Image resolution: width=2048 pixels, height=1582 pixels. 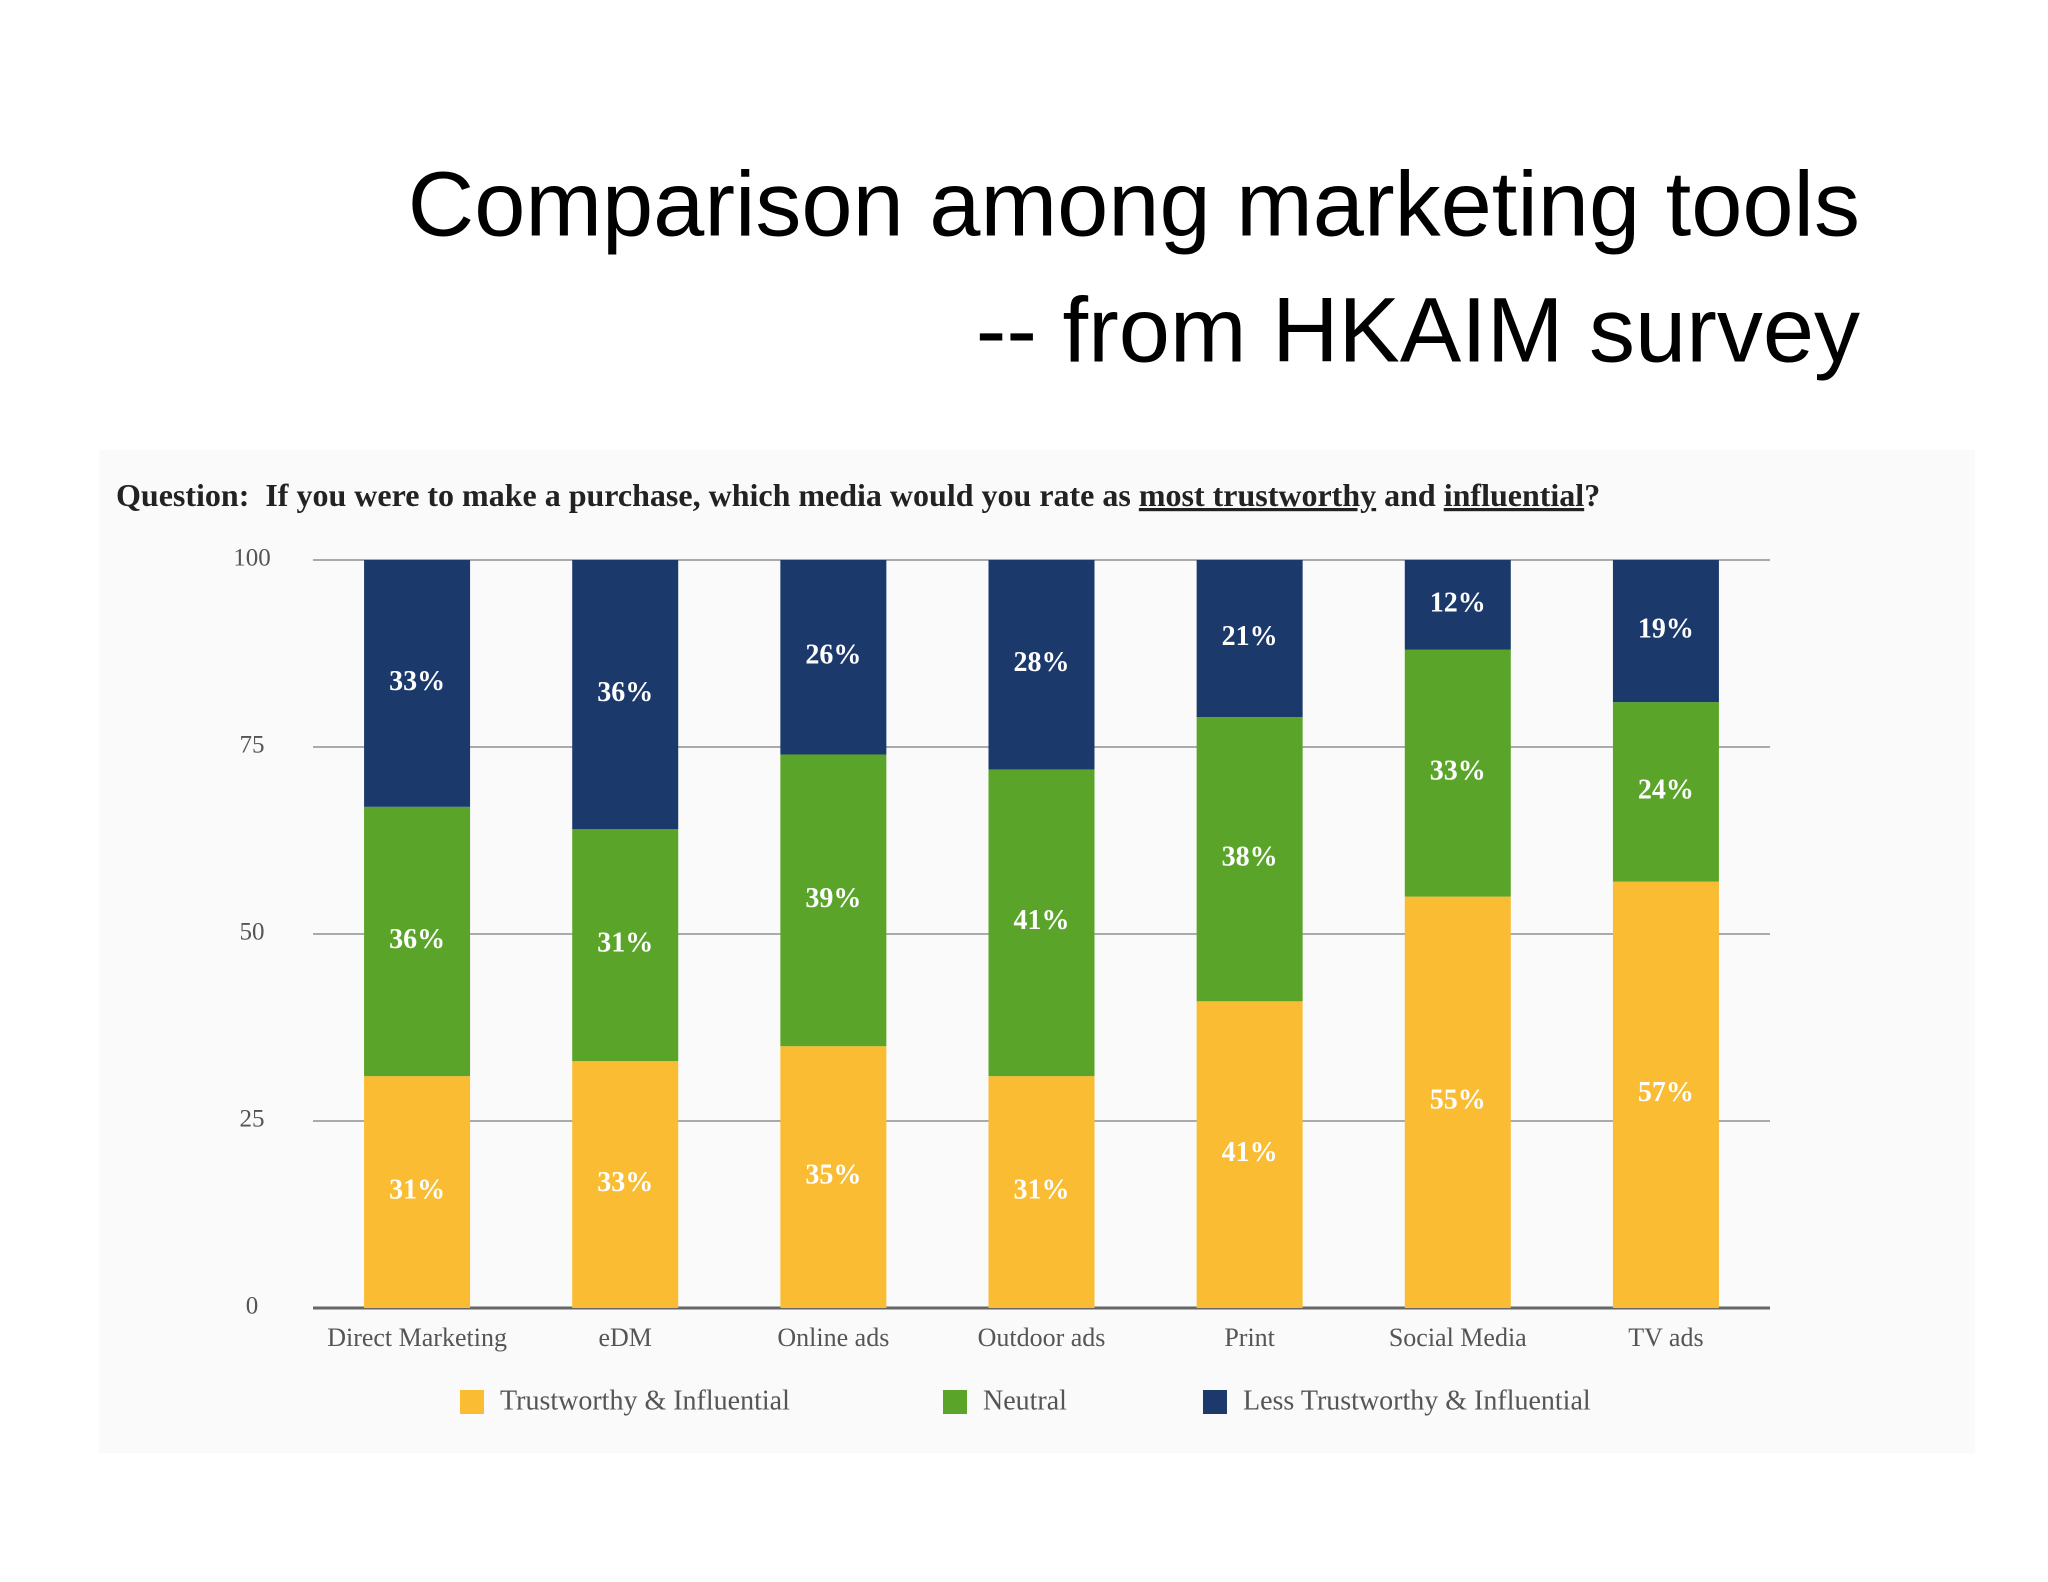 I want to click on data-label: 57%, so click(x=1666, y=1092).